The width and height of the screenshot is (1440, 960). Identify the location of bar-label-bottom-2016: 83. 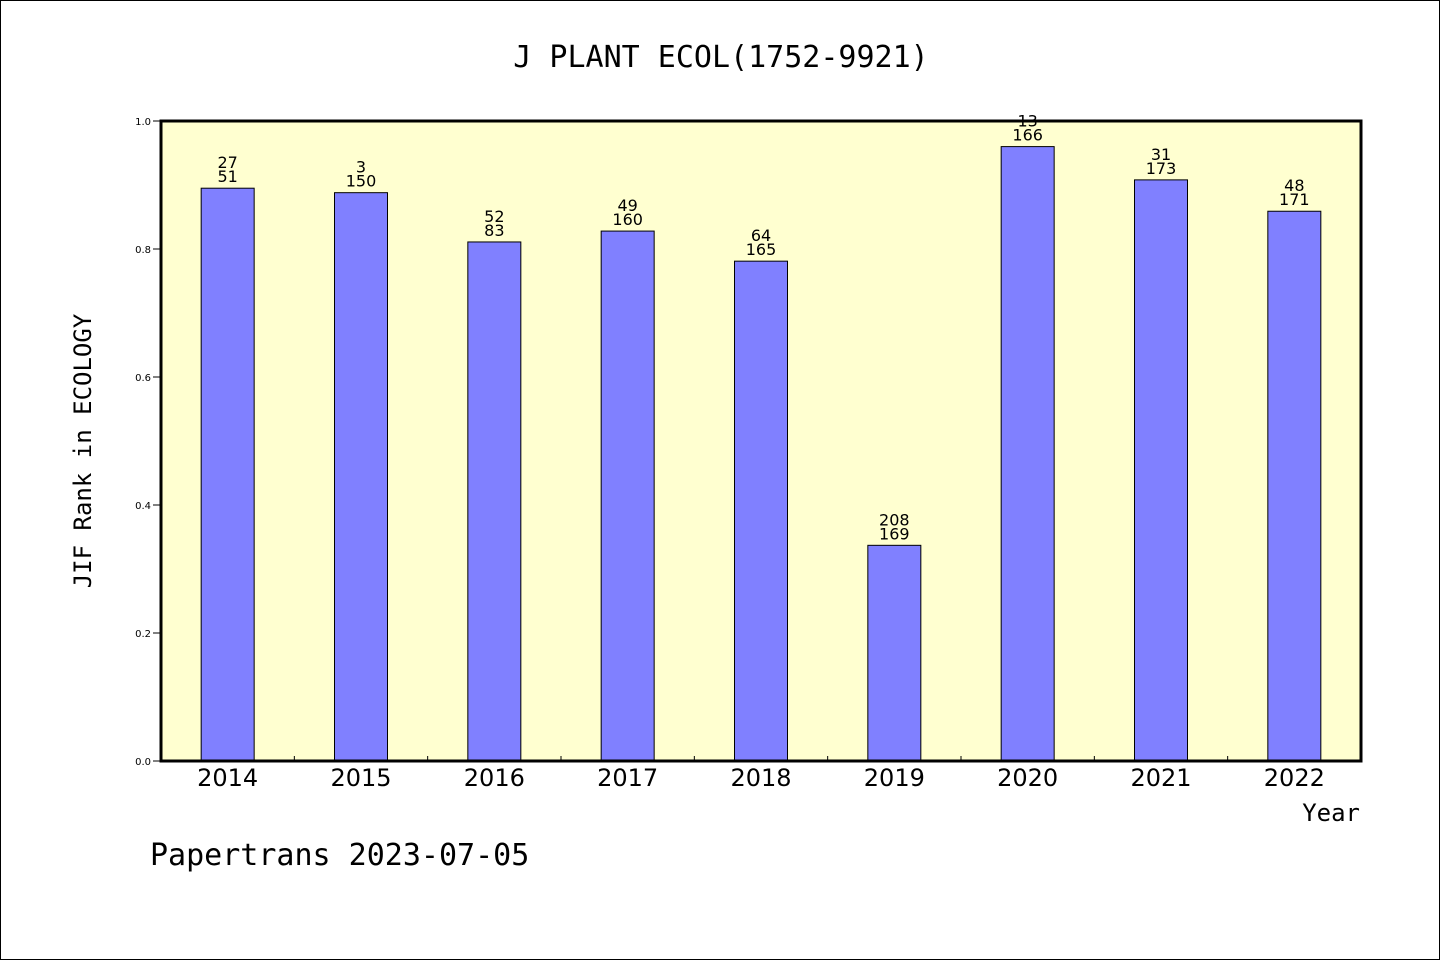
(494, 230).